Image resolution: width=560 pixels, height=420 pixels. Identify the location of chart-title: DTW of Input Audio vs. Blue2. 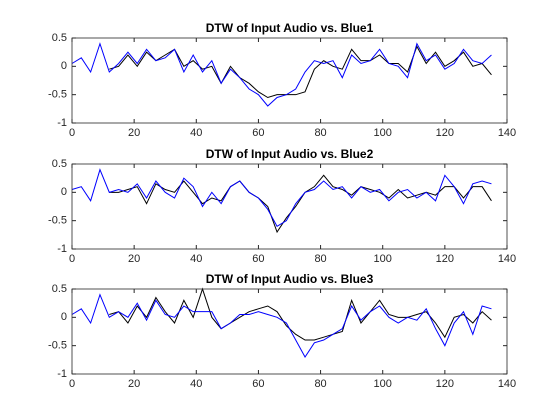
(290, 154).